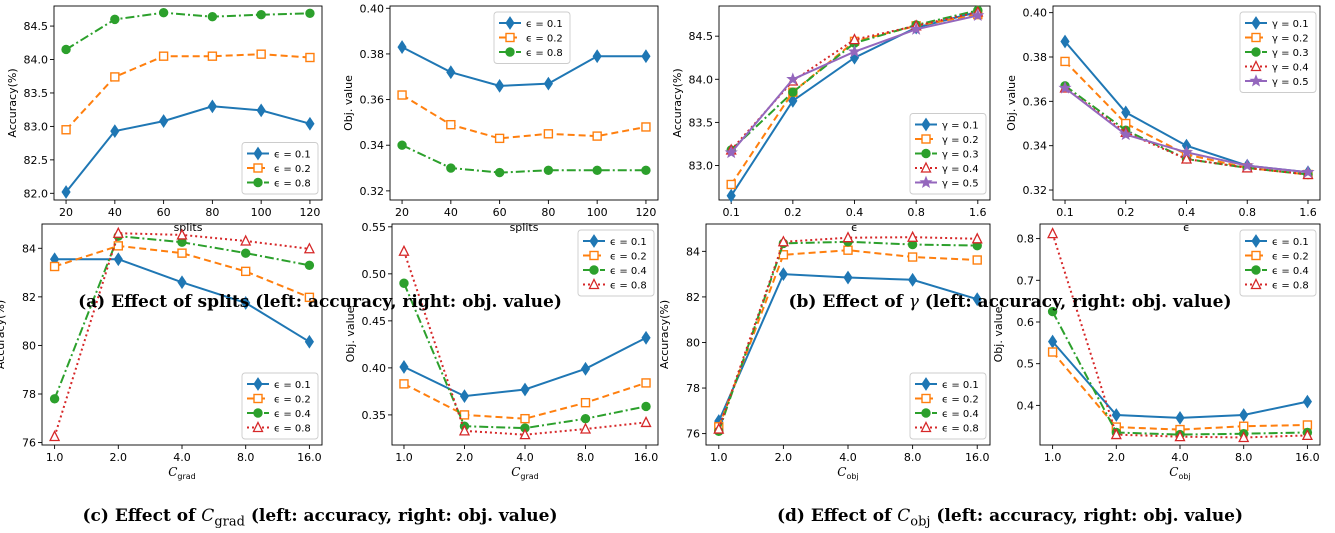 The height and width of the screenshot is (533, 1335). Describe the element at coordinates (115, 212) in the screenshot. I see `x-tick-label: 40` at that location.